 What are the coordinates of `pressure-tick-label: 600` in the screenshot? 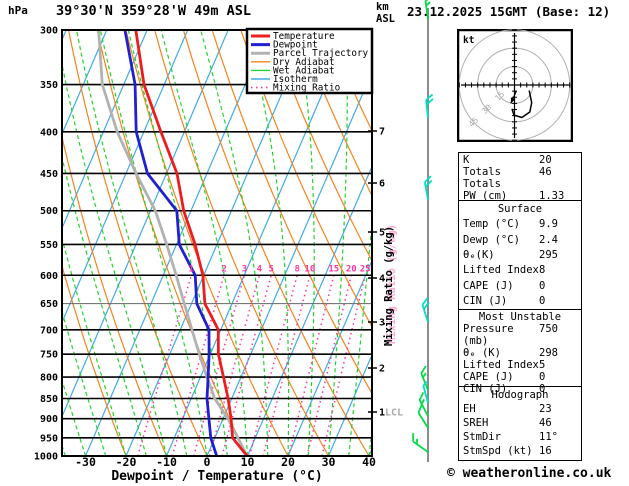 It's located at (49, 276).